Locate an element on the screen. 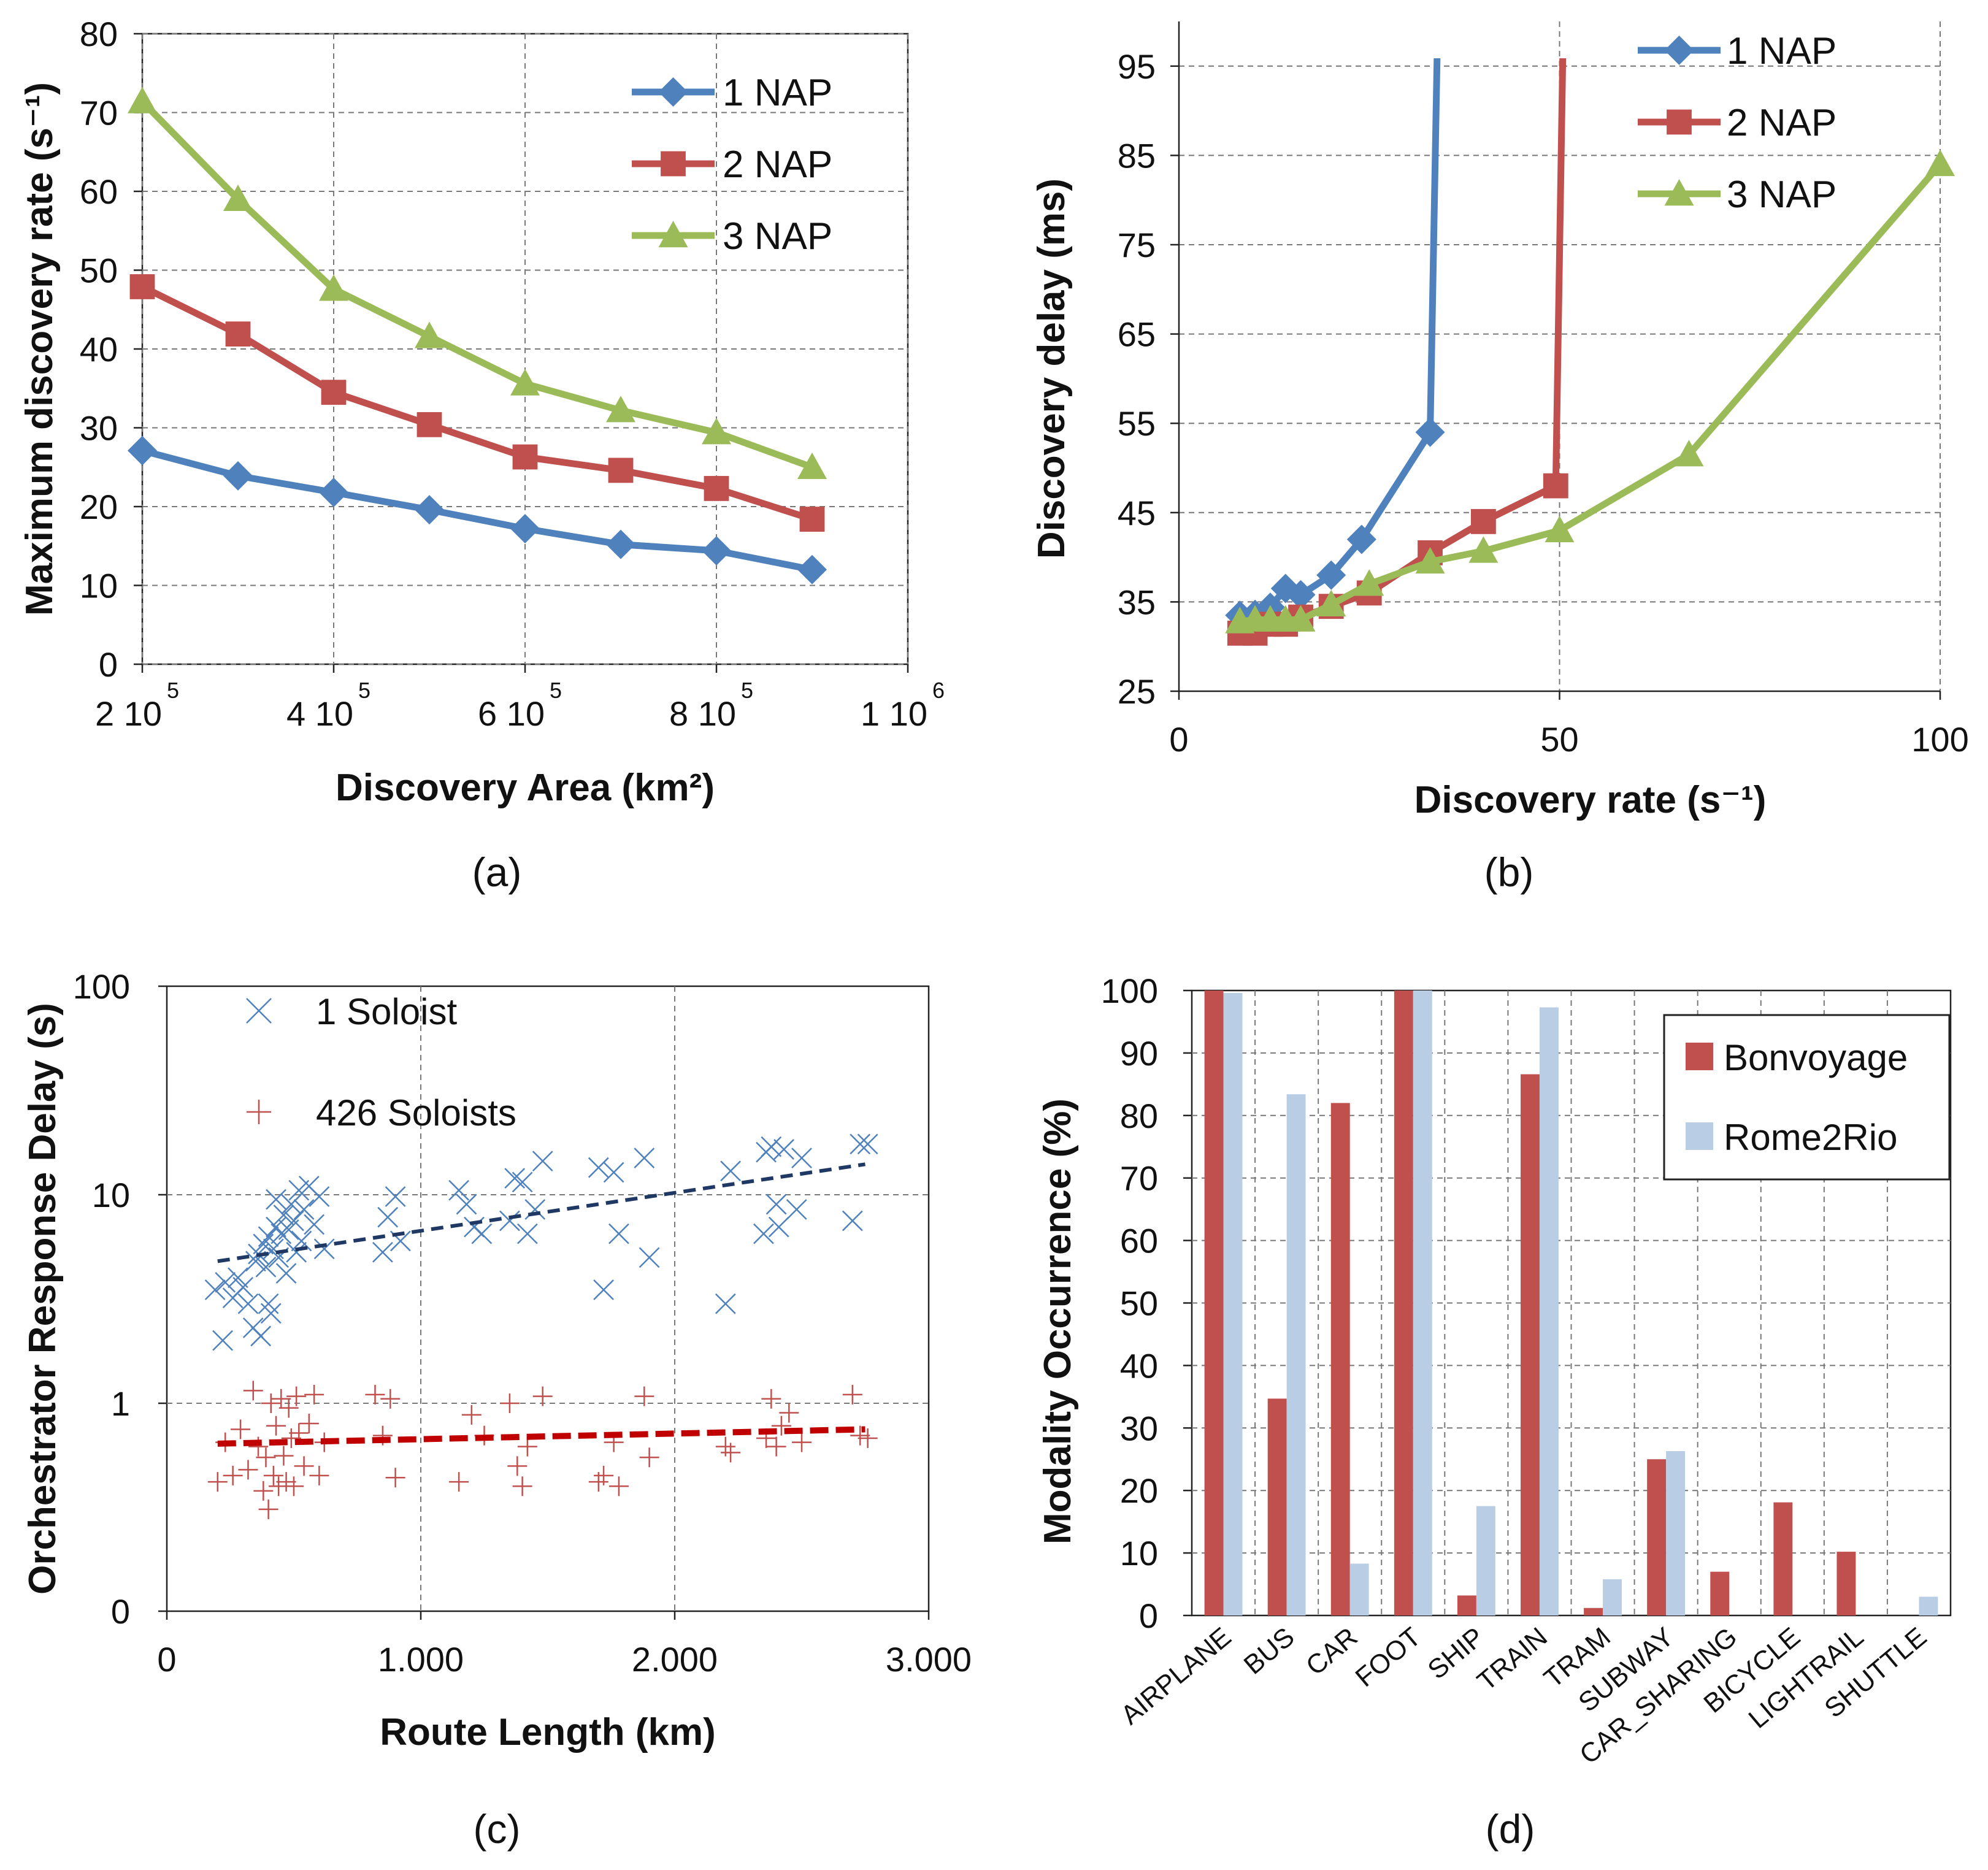 The height and width of the screenshot is (1870, 1988). legend-label: 2 NAP is located at coordinates (777, 165).